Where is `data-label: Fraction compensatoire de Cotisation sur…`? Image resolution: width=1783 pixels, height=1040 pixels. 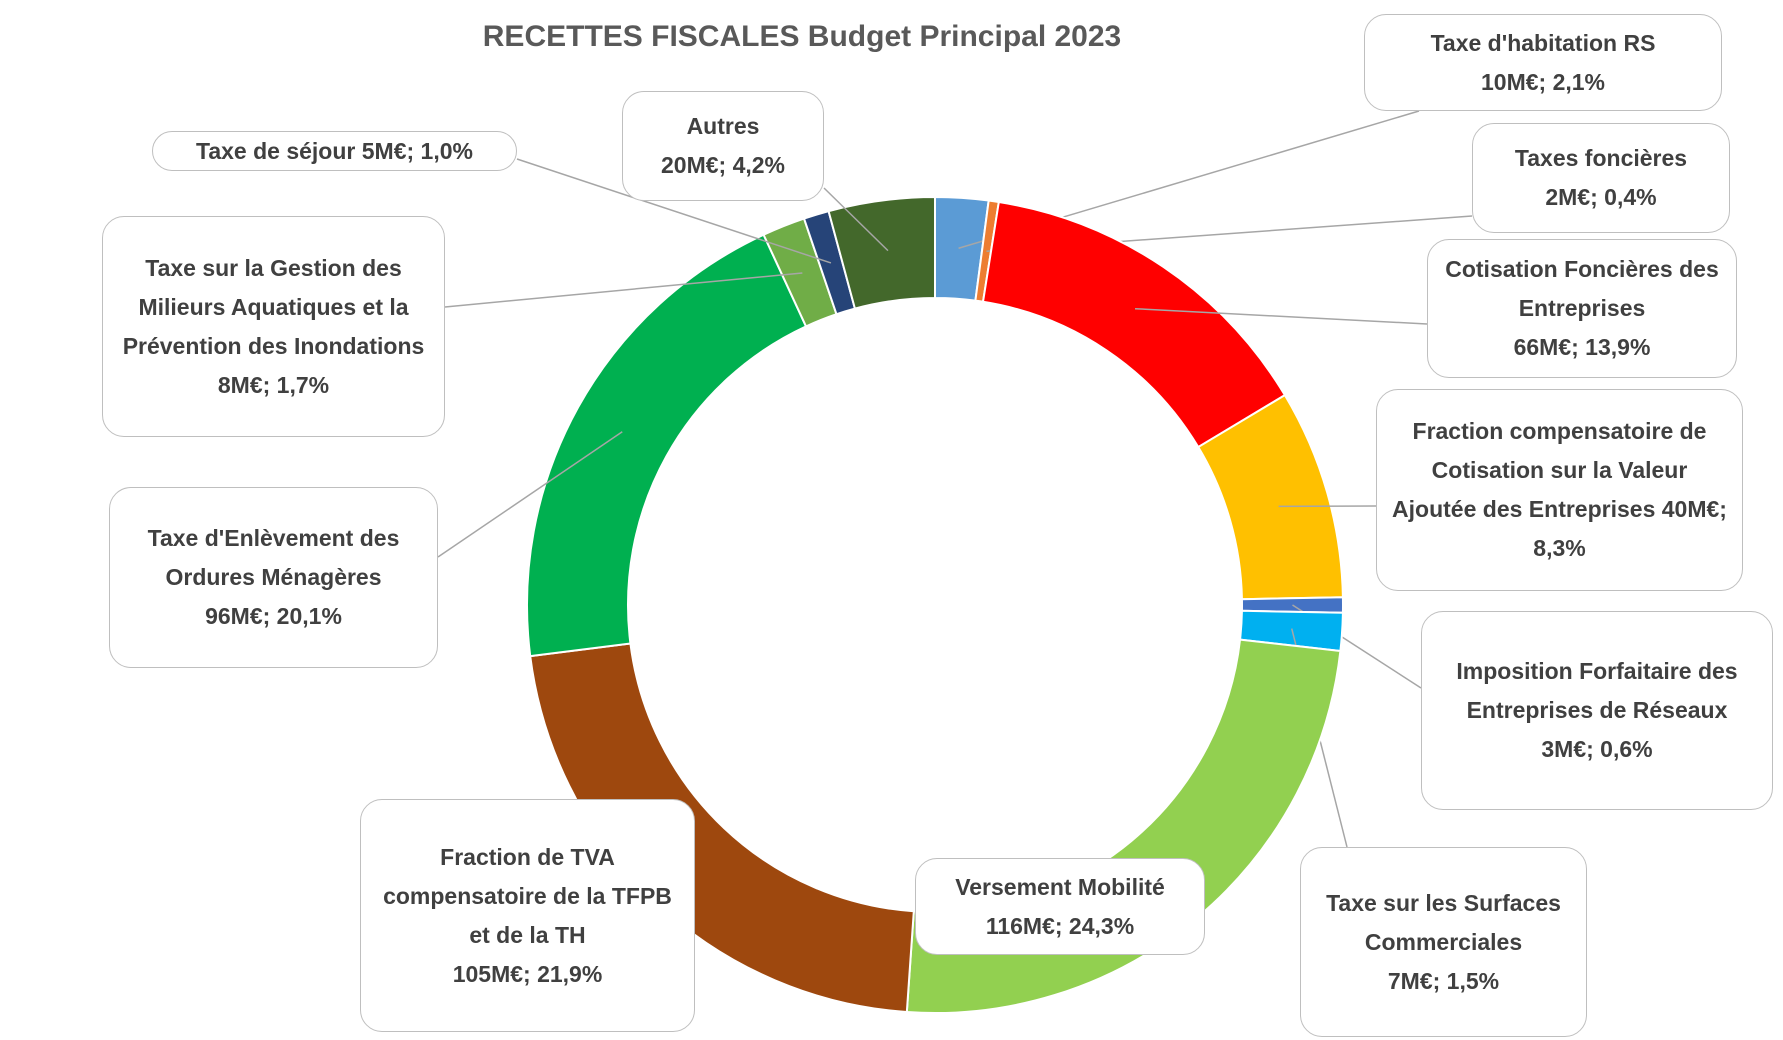 data-label: Fraction compensatoire de Cotisation sur… is located at coordinates (1559, 490).